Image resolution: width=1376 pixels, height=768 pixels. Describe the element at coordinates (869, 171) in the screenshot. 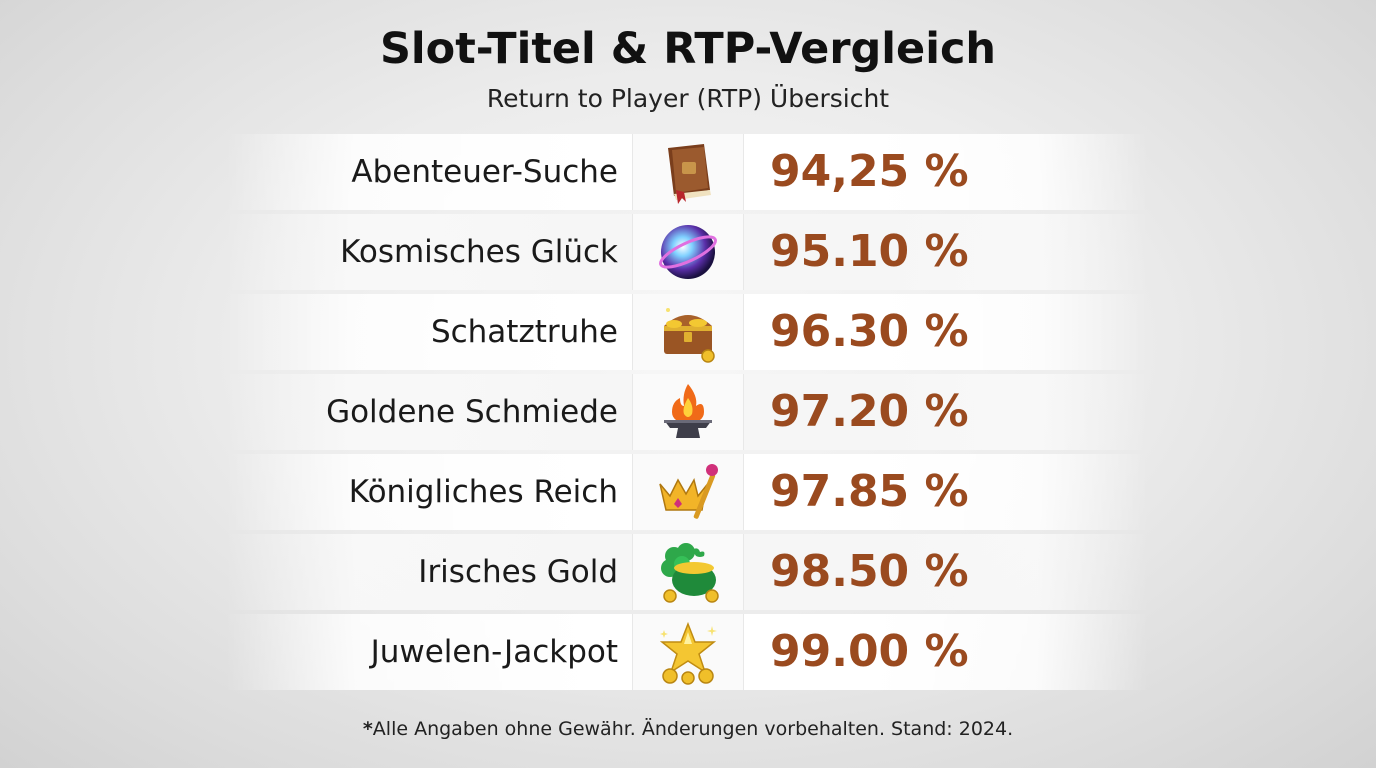

I see `rtp-value: 94,25 %` at that location.